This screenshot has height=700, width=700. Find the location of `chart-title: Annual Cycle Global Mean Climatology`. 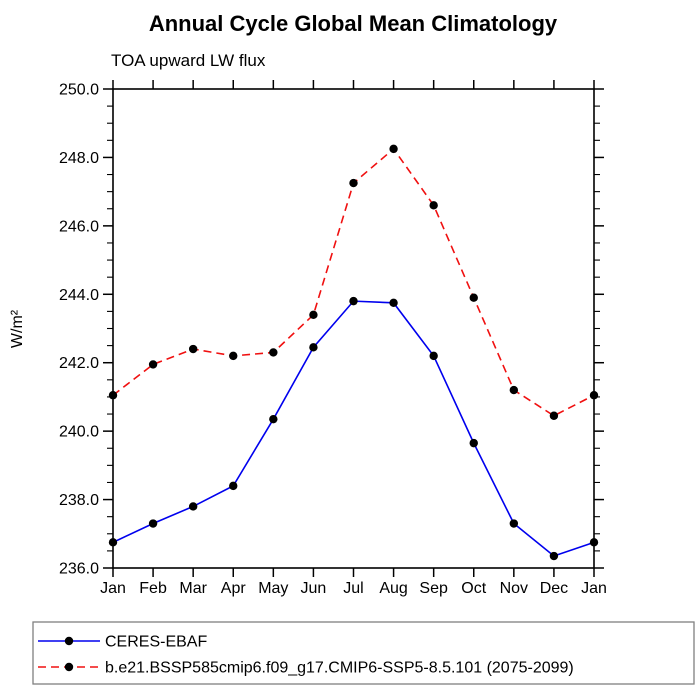

chart-title: Annual Cycle Global Mean Climatology is located at coordinates (353, 23).